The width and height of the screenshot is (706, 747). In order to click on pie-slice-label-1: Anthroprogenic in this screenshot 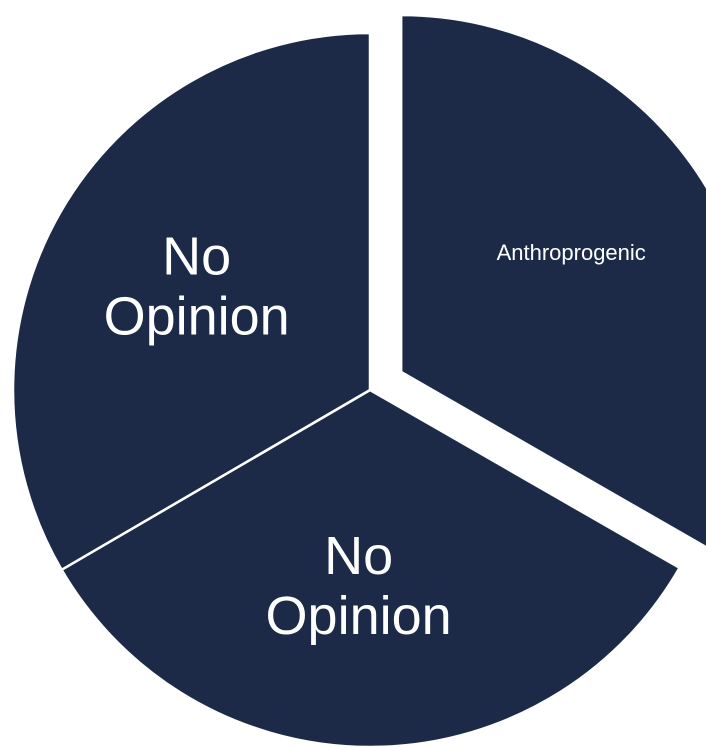, I will do `click(571, 252)`.